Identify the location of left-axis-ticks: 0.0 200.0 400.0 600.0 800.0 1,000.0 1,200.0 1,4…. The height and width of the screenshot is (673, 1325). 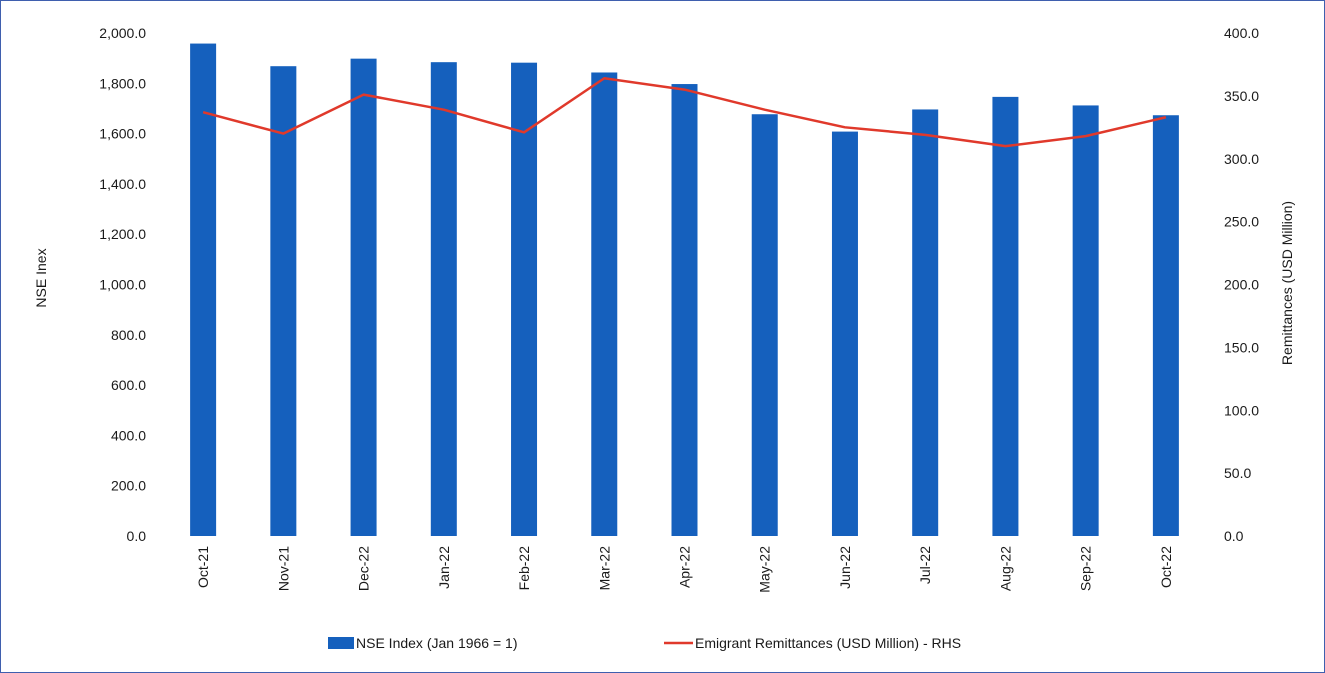
(122, 284).